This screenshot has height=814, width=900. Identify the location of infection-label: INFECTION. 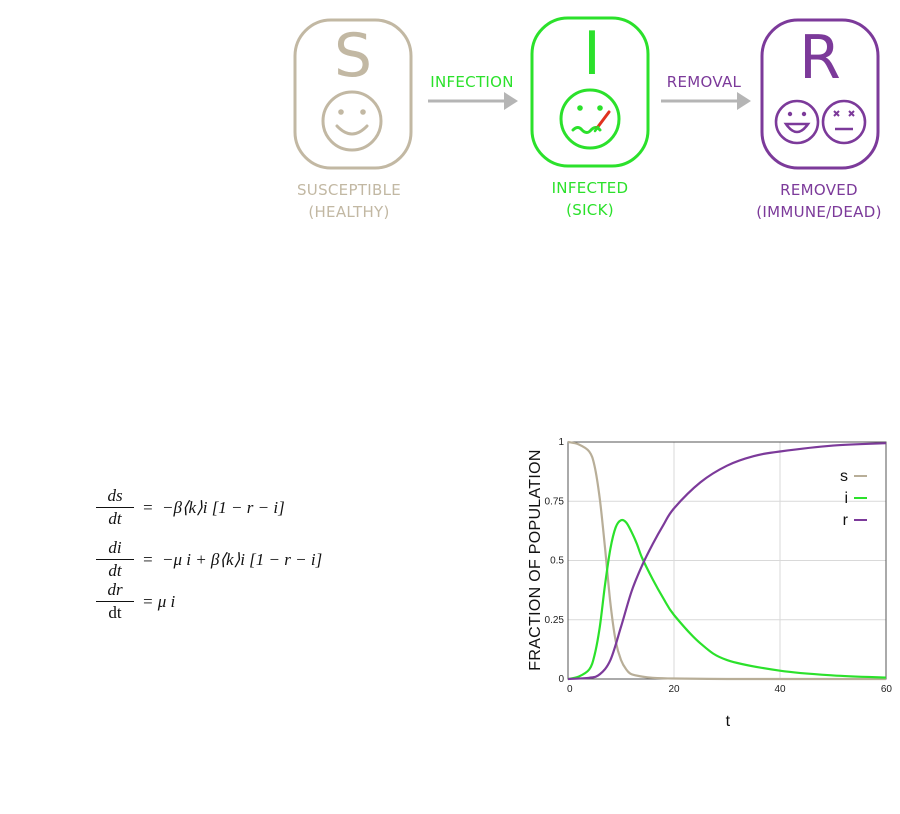
(472, 82).